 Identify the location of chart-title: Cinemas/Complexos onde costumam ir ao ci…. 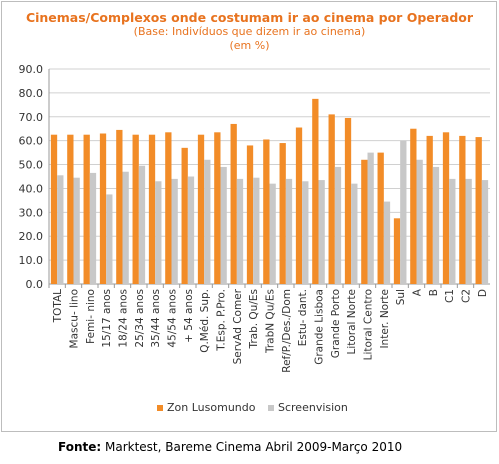
(249, 17).